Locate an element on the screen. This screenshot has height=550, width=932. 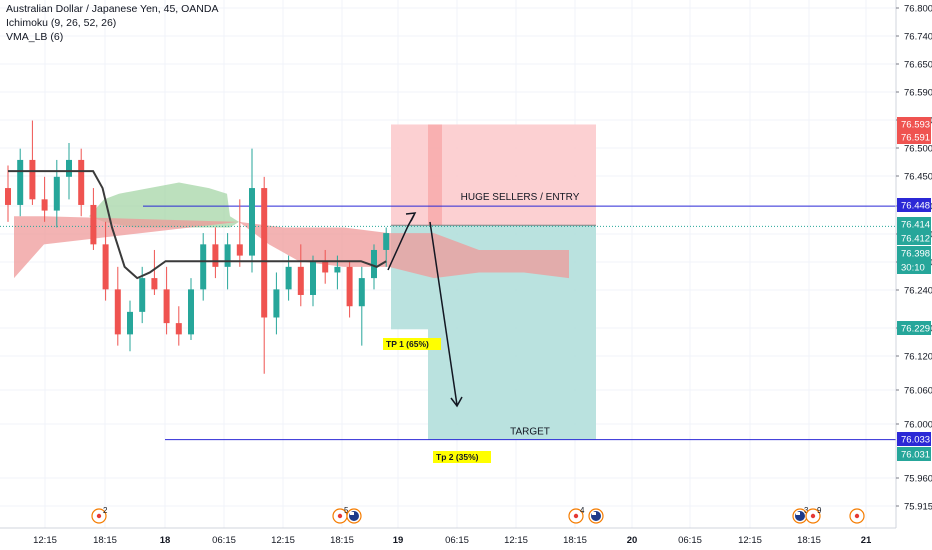
price-label: 76.031 is located at coordinates (915, 455).